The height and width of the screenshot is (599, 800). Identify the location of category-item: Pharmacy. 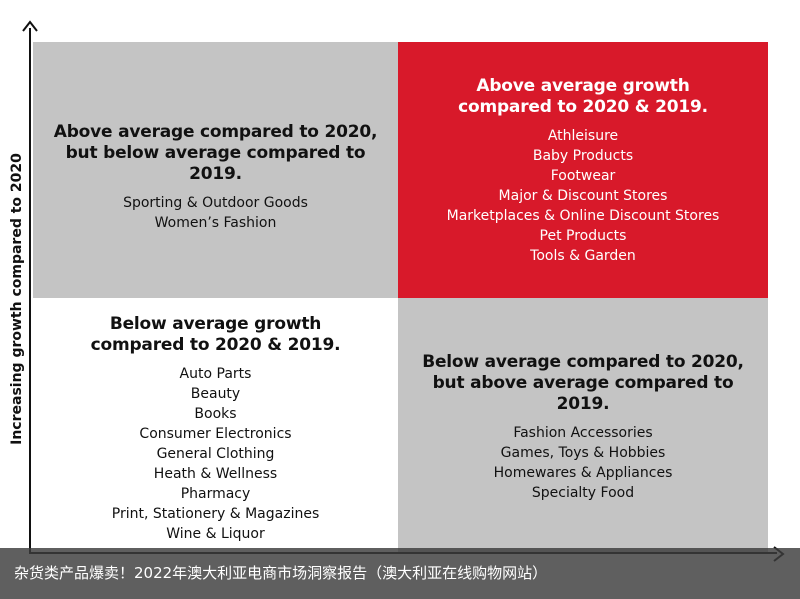
(215, 494).